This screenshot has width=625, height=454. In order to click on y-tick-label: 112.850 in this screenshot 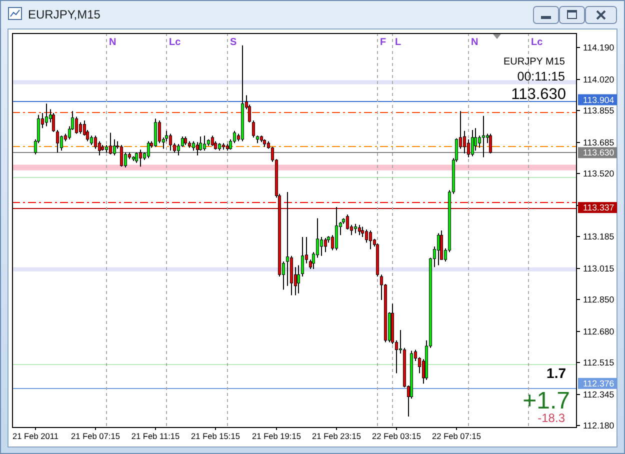, I will do `click(598, 299)`.